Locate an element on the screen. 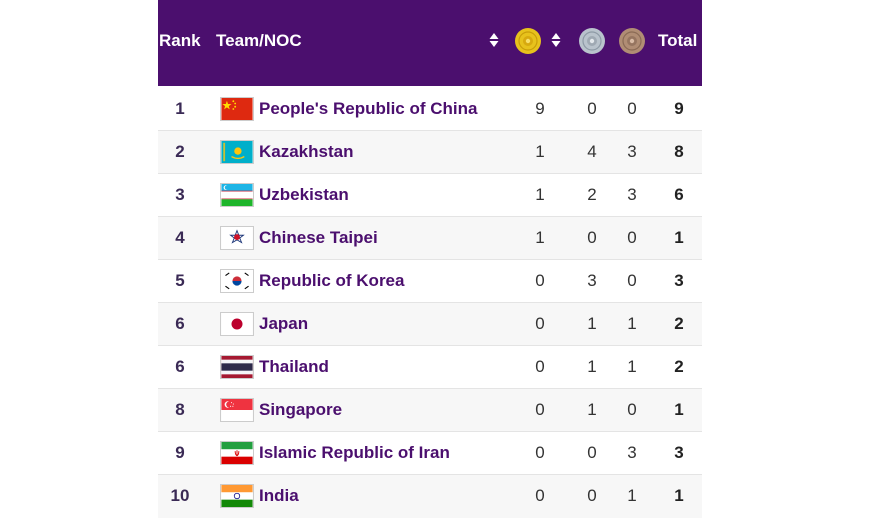  table-row: 4 Chinese Taipei 1 0 0 1 is located at coordinates (430, 238).